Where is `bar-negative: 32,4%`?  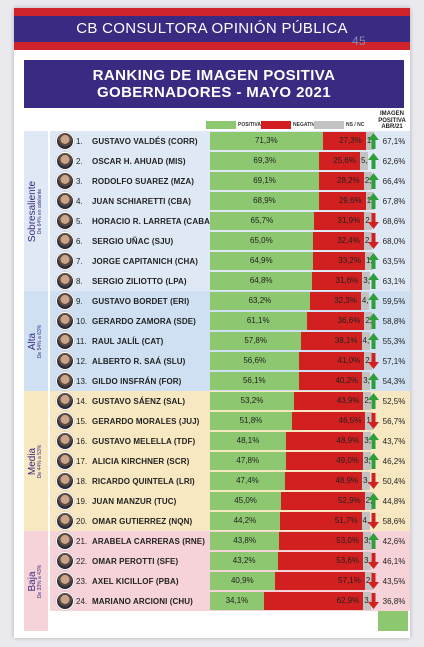 bar-negative: 32,4% is located at coordinates (338, 241).